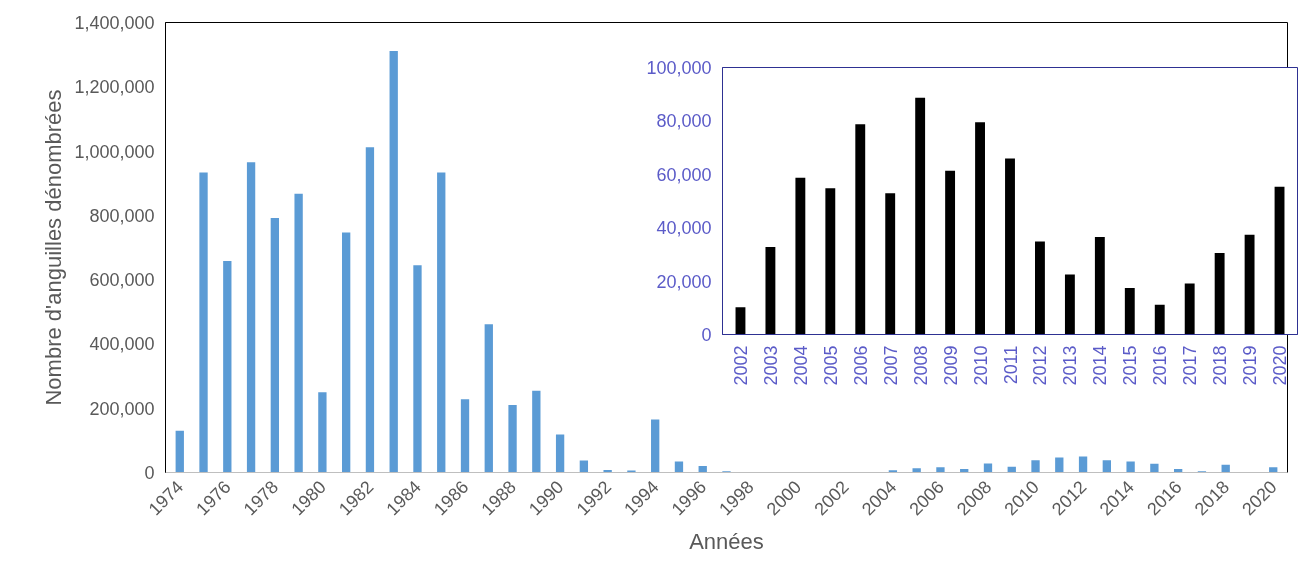  I want to click on x-tick-label: 2018, so click(1220, 365).